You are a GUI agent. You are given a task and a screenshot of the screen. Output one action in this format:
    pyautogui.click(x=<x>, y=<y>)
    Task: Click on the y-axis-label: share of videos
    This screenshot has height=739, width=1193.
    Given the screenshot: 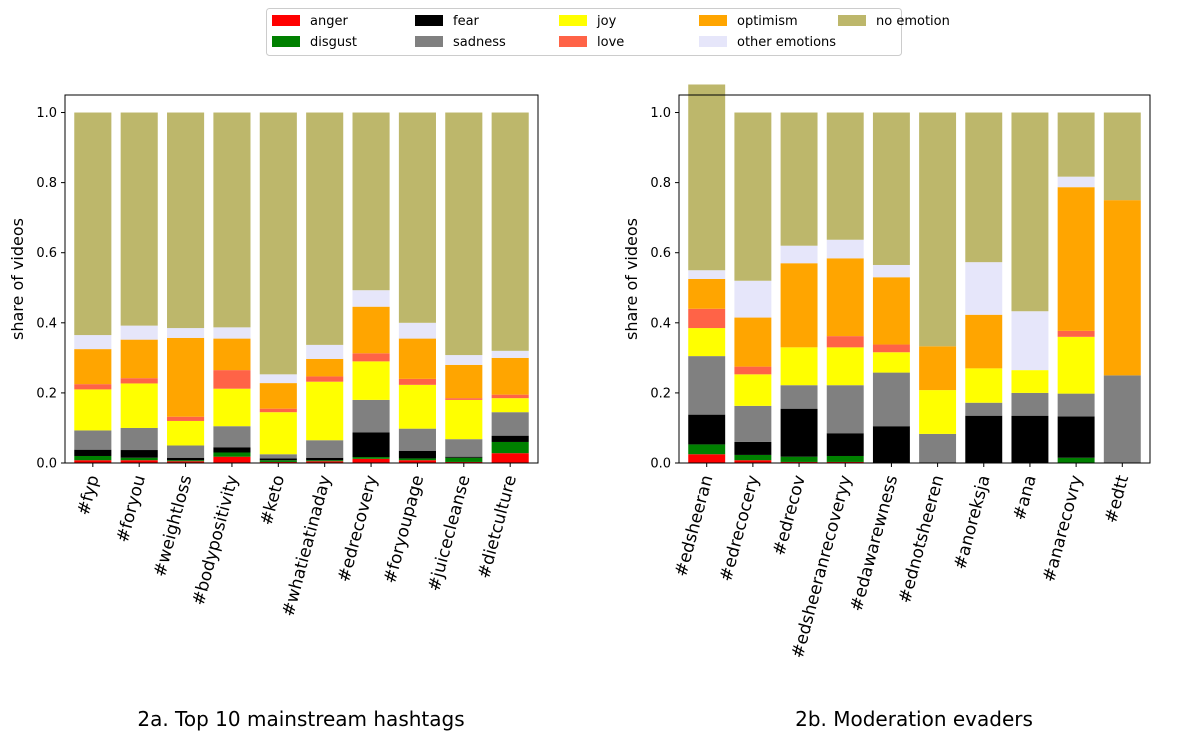 What is the action you would take?
    pyautogui.click(x=631, y=279)
    